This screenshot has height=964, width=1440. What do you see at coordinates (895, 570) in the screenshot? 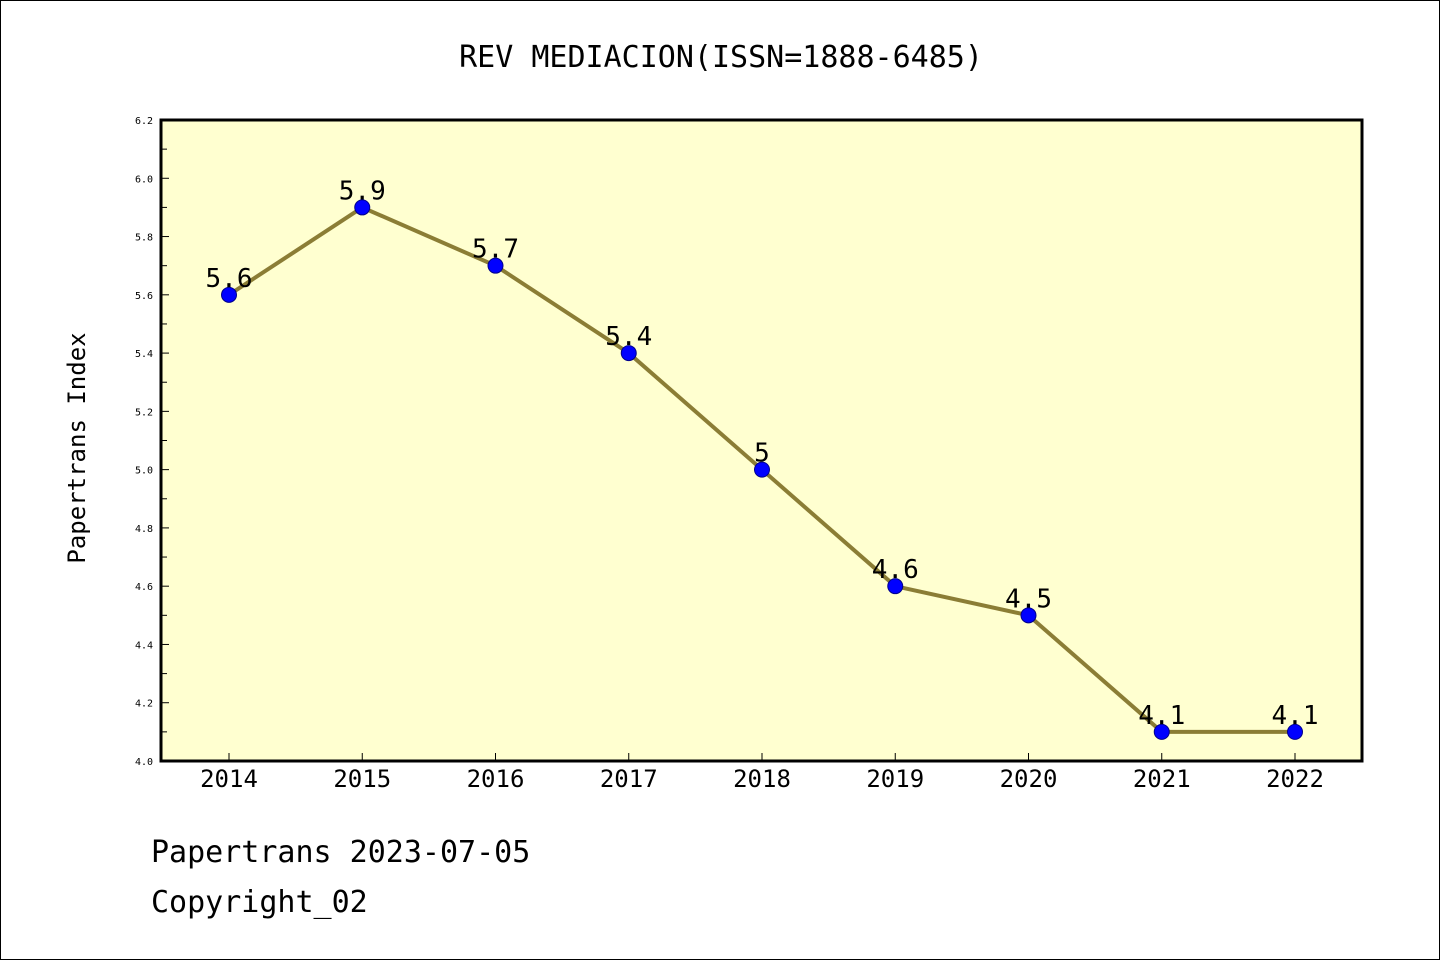
I see `data-label: 4.6` at bounding box center [895, 570].